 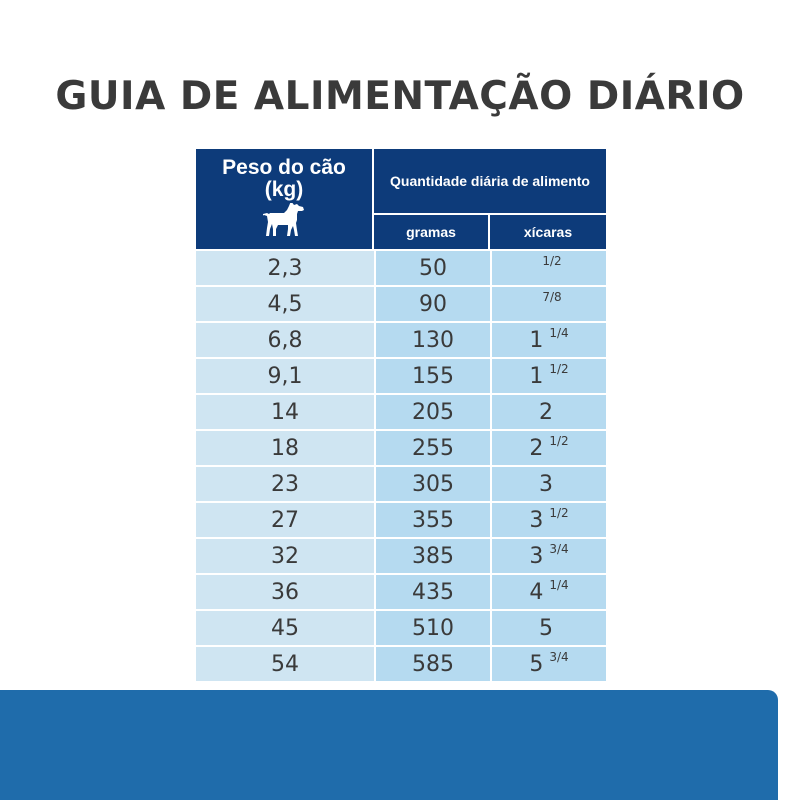 I want to click on grams-cell: 510, so click(x=434, y=628).